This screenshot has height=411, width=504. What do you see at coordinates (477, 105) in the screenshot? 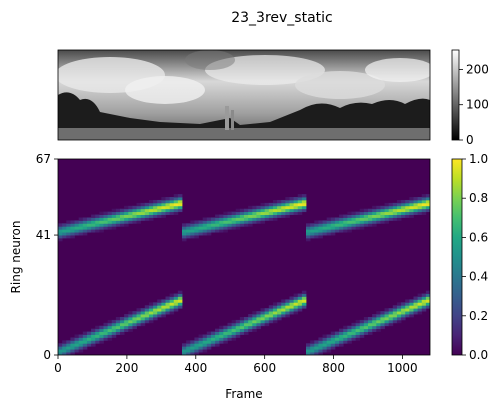
I see `gray-colorbar-tick-label: 100` at bounding box center [477, 105].